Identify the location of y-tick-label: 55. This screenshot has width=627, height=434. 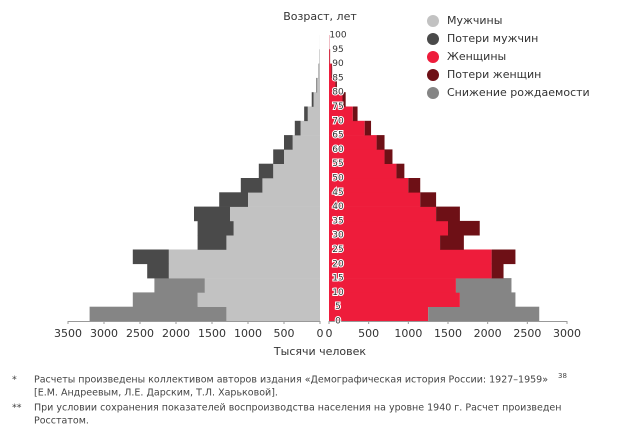
(337, 164).